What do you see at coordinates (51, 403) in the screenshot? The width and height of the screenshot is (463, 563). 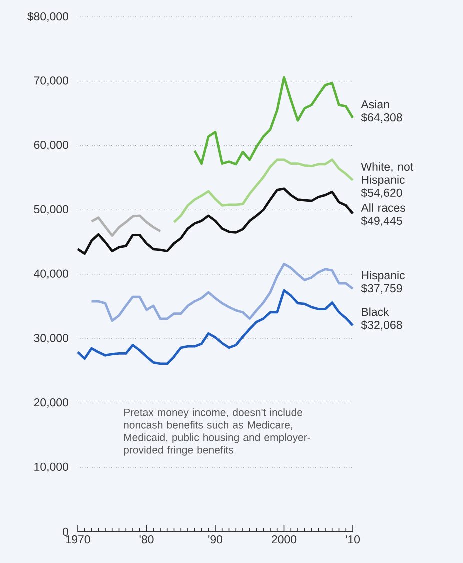 I see `y-tick-label: 20,000` at bounding box center [51, 403].